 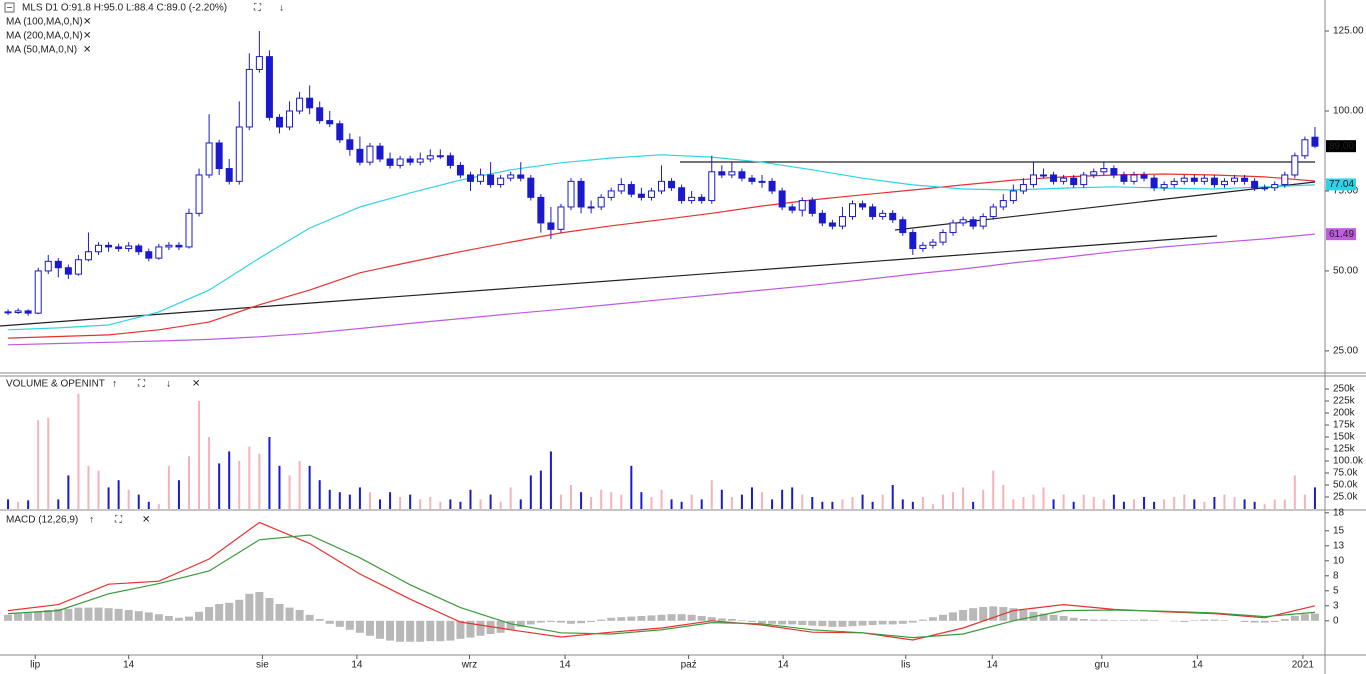 What do you see at coordinates (1345, 485) in the screenshot?
I see `y-tick-label: 50.0k` at bounding box center [1345, 485].